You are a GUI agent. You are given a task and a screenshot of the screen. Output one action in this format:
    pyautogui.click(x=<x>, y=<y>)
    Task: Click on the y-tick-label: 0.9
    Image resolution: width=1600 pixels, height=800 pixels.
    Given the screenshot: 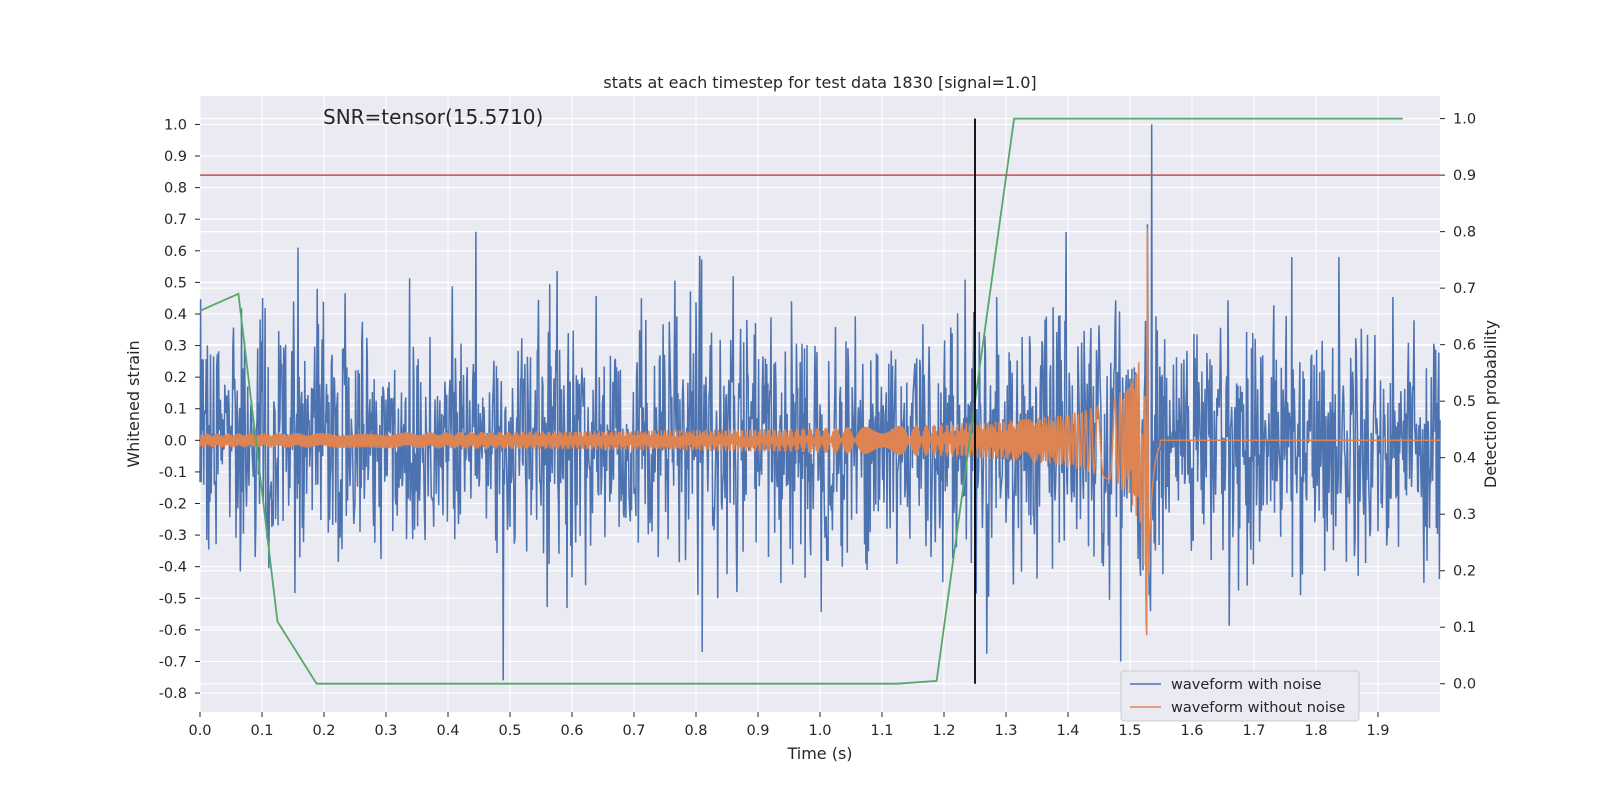 What is the action you would take?
    pyautogui.click(x=175, y=157)
    